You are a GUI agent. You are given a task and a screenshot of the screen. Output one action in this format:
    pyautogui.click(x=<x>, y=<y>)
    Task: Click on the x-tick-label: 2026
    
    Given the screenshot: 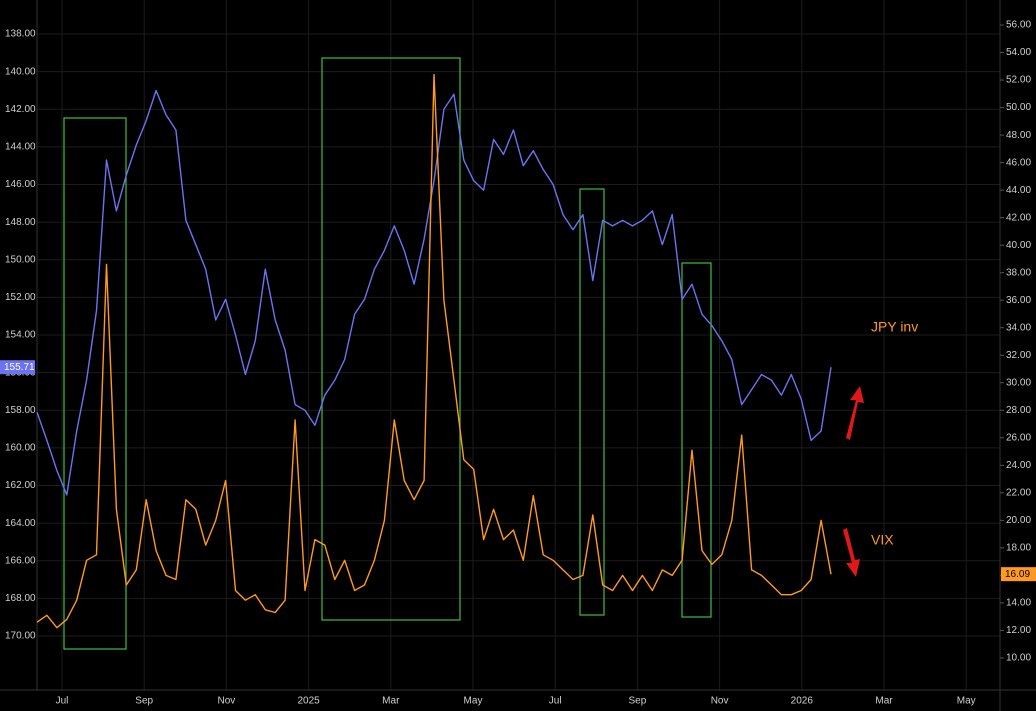 What is the action you would take?
    pyautogui.click(x=802, y=701)
    